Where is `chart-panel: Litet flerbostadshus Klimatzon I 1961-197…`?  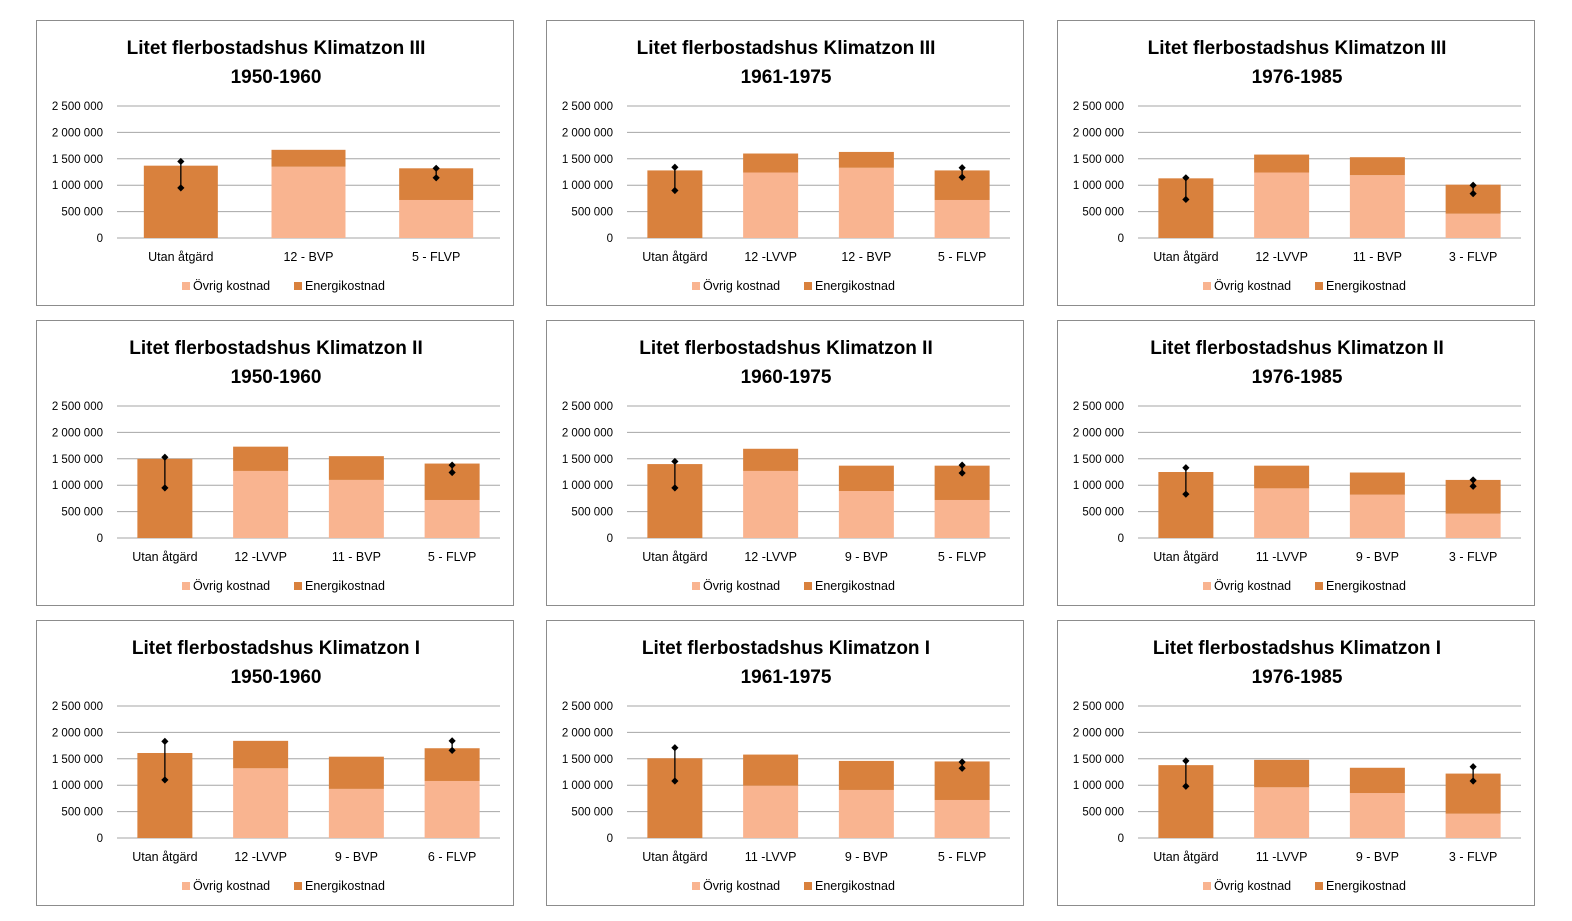 chart-panel: Litet flerbostadshus Klimatzon I 1961-197… is located at coordinates (785, 763).